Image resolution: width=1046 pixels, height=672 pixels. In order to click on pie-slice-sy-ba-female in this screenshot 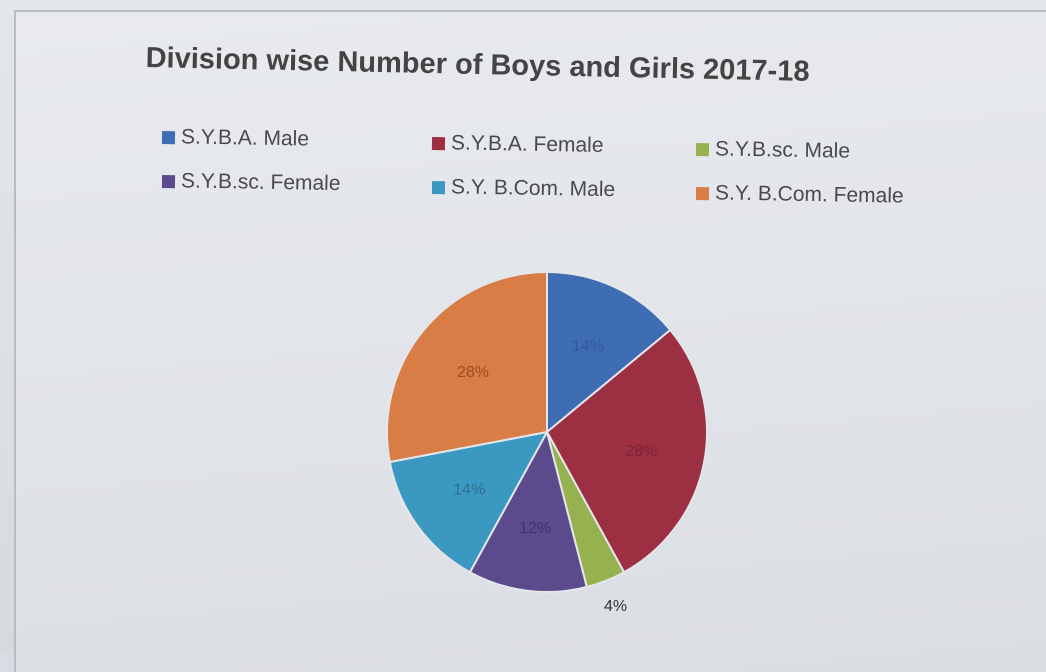, I will do `click(626, 451)`.